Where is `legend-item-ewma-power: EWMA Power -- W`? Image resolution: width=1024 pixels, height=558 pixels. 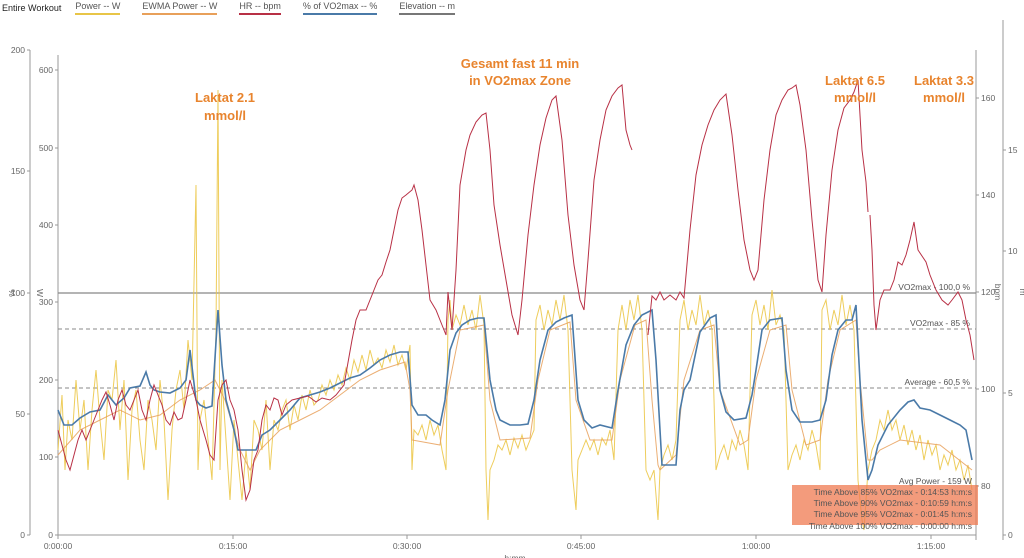 legend-item-ewma-power: EWMA Power -- W is located at coordinates (180, 8).